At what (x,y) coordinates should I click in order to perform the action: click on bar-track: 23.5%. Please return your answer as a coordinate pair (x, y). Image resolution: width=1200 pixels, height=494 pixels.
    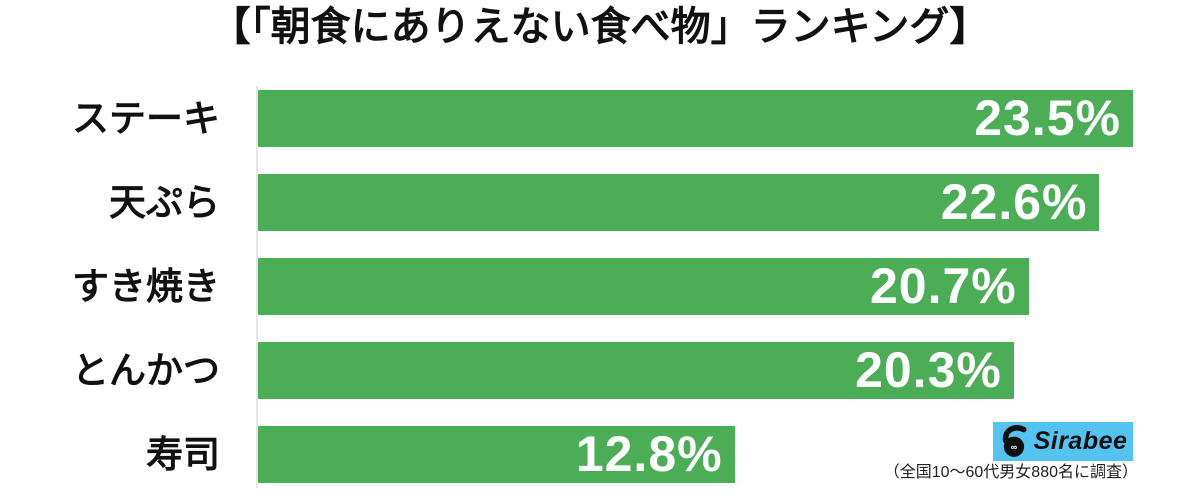
    Looking at the image, I should click on (695, 118).